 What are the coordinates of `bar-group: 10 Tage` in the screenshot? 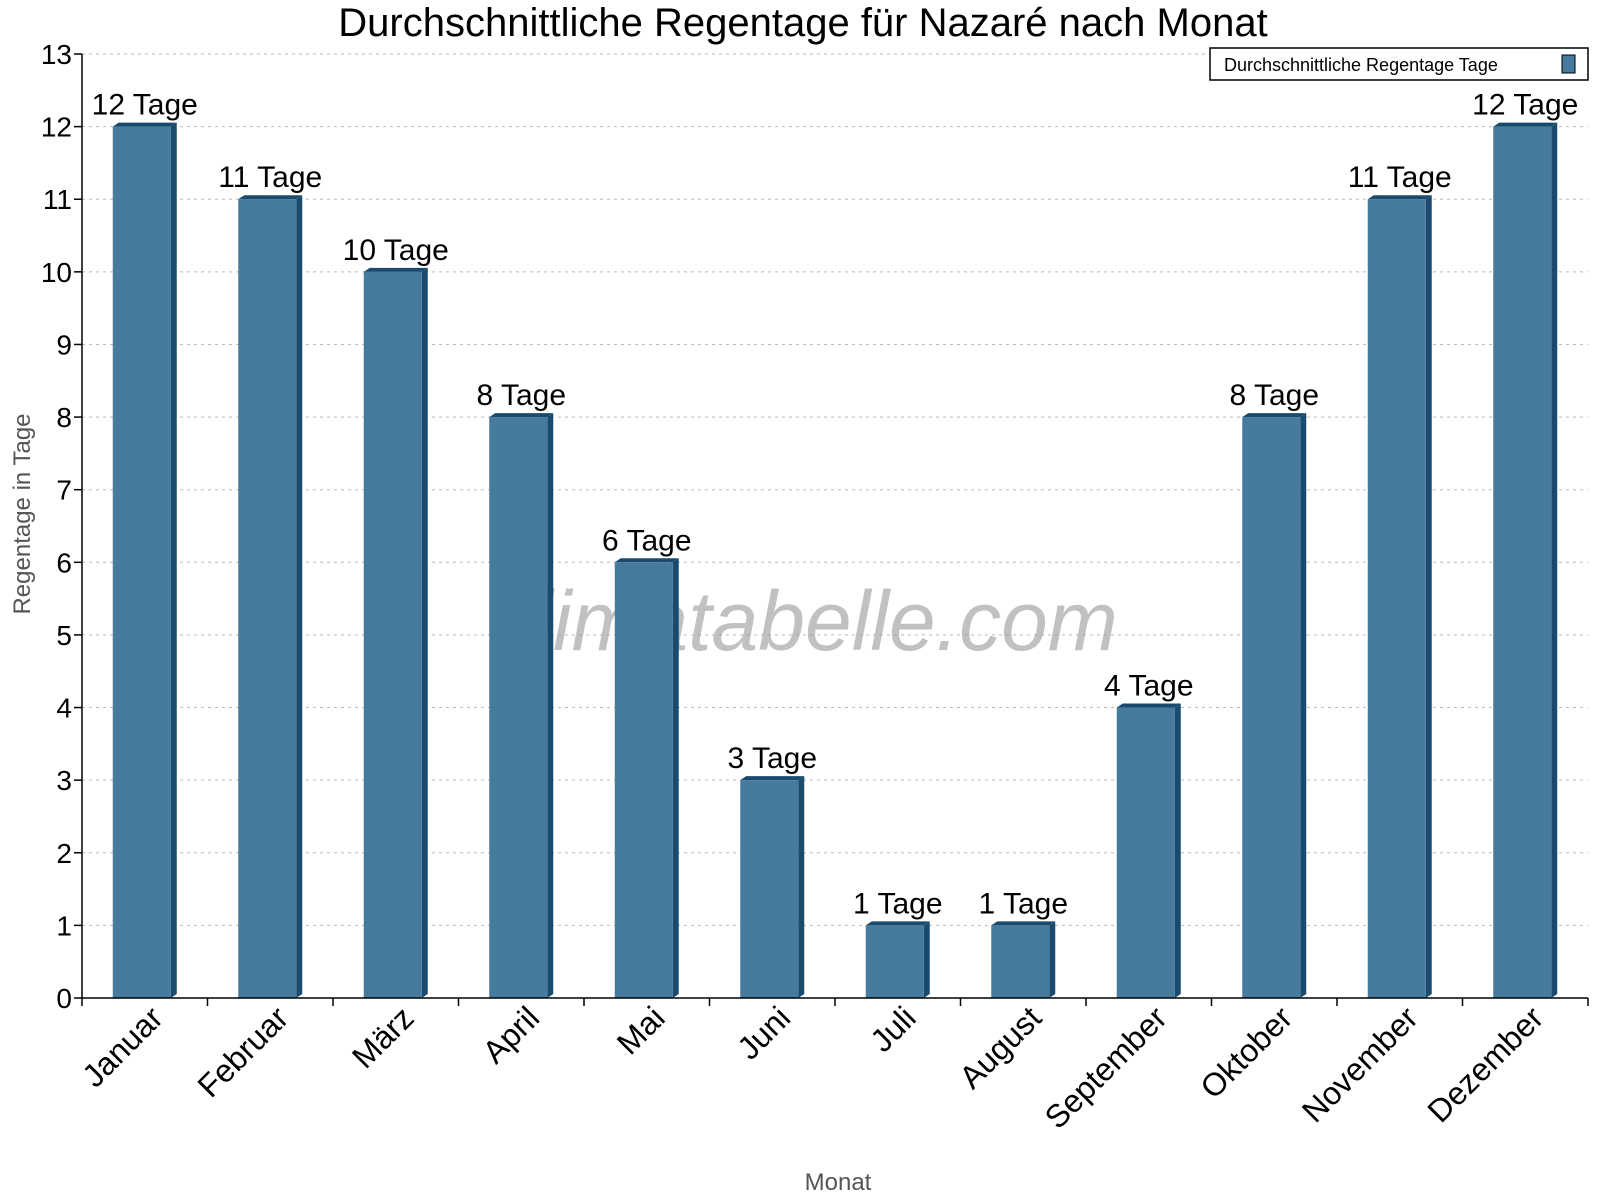 It's located at (396, 616).